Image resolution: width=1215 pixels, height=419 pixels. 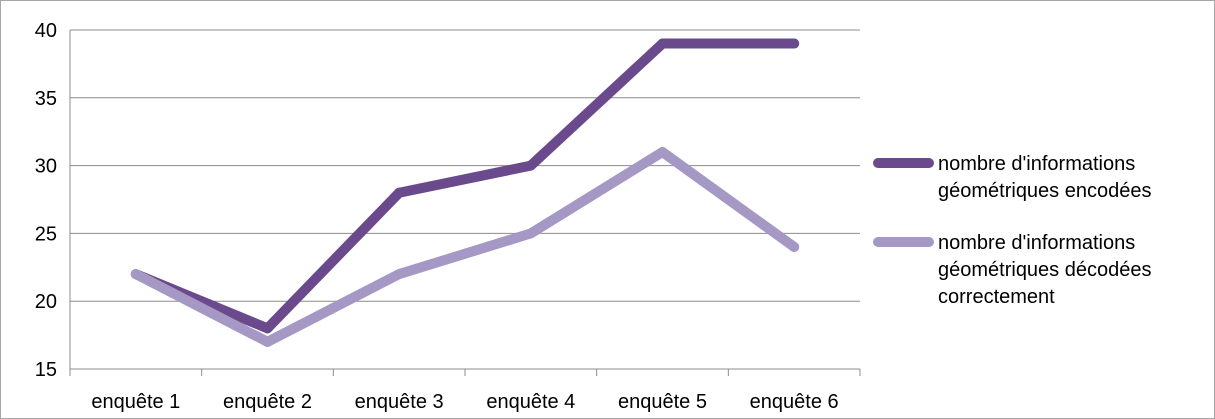 I want to click on x-tick-label: enquête 2, so click(x=267, y=402).